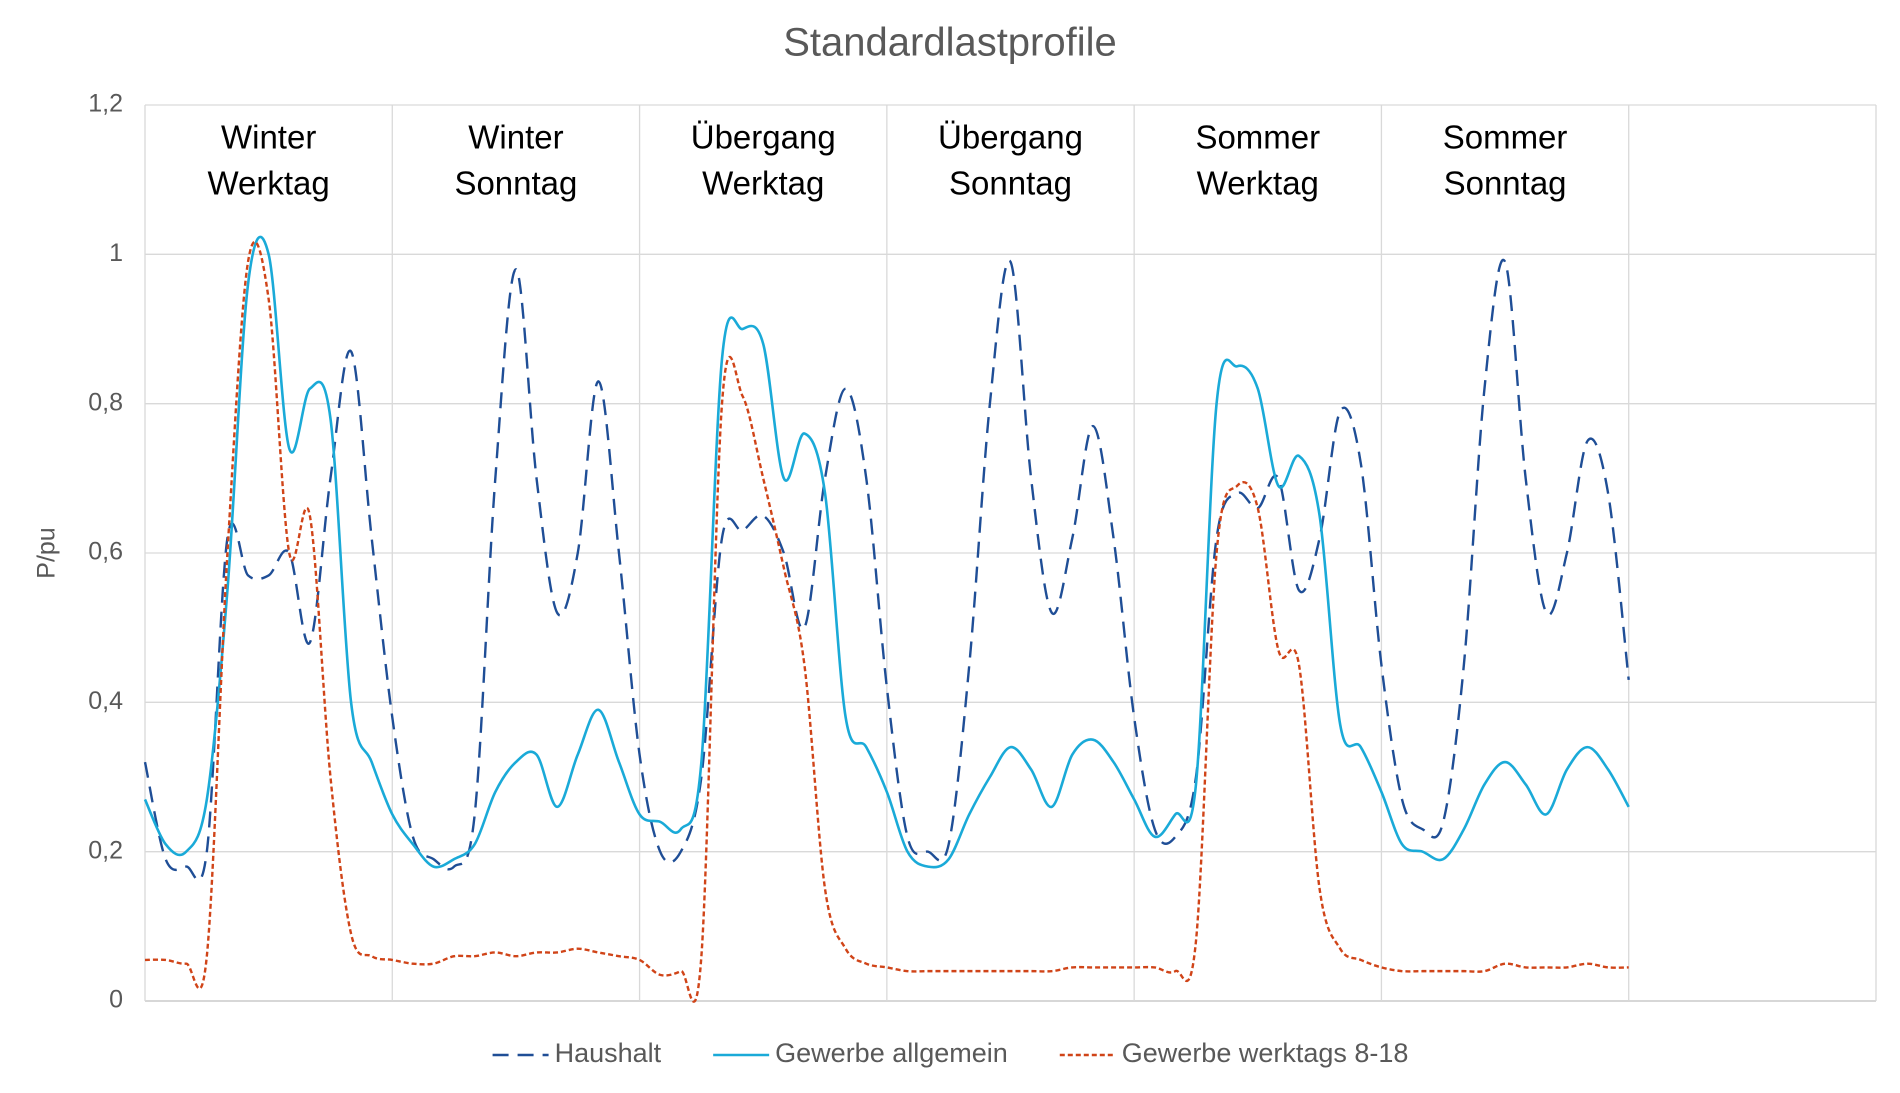 This screenshot has height=1093, width=1900. What do you see at coordinates (116, 253) in the screenshot?
I see `y-tick-label: 1` at bounding box center [116, 253].